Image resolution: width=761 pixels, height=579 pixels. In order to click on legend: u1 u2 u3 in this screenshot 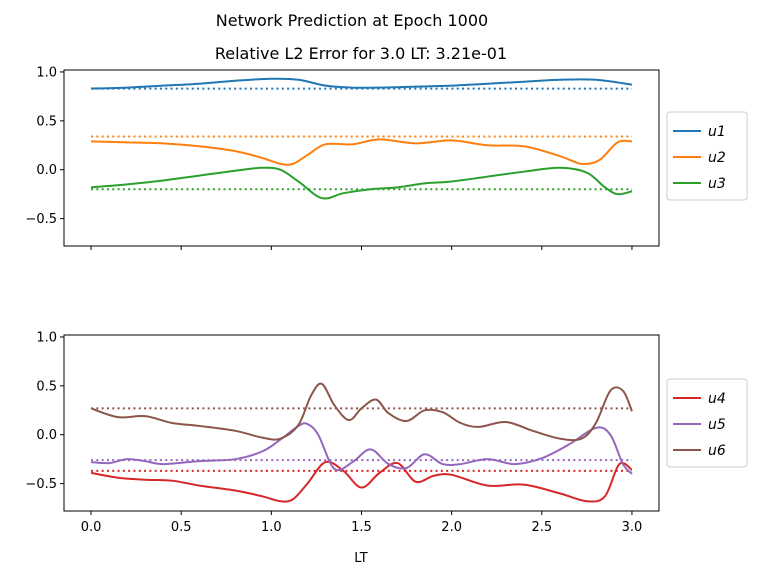, I will do `click(707, 156)`.